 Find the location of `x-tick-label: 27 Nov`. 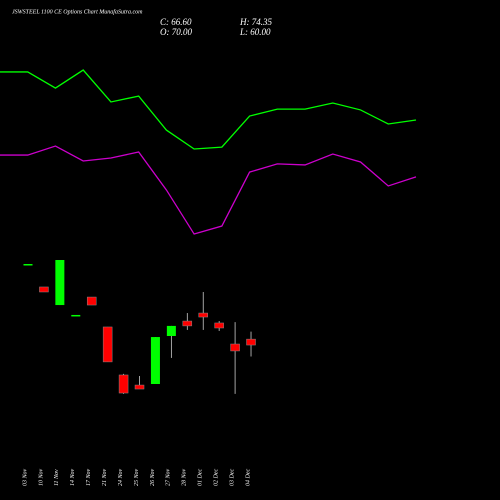

x-tick-label: 27 Nov is located at coordinates (169, 477).